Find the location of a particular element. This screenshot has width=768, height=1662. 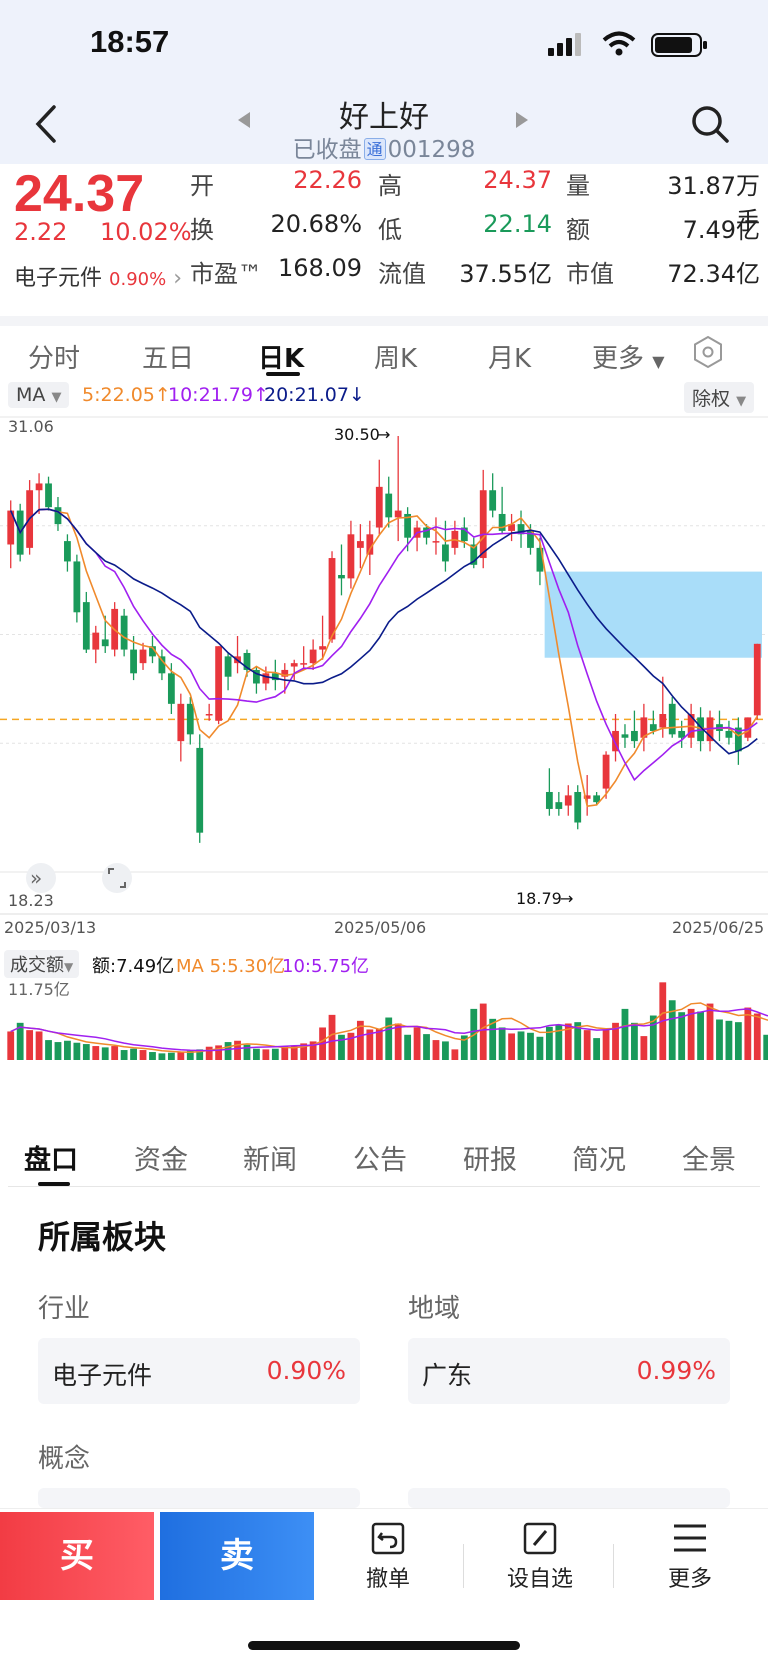

tab-panorama: 全景 is located at coordinates (709, 1160).